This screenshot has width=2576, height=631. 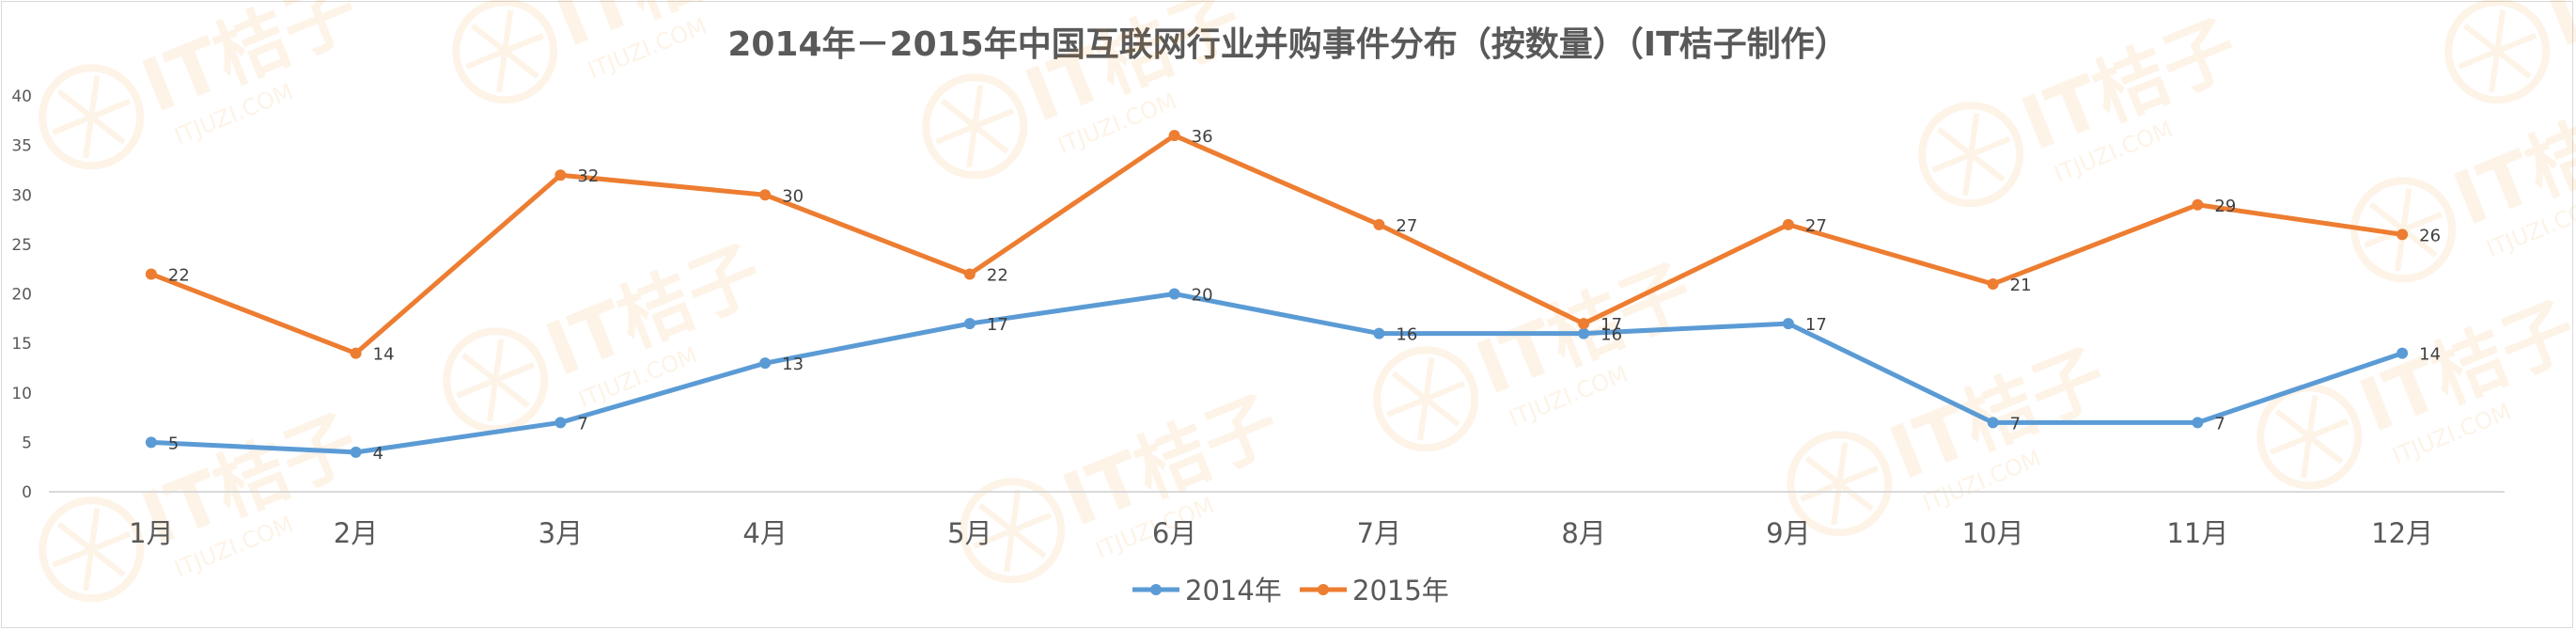 What do you see at coordinates (21, 195) in the screenshot?
I see `y-tick-label: 30` at bounding box center [21, 195].